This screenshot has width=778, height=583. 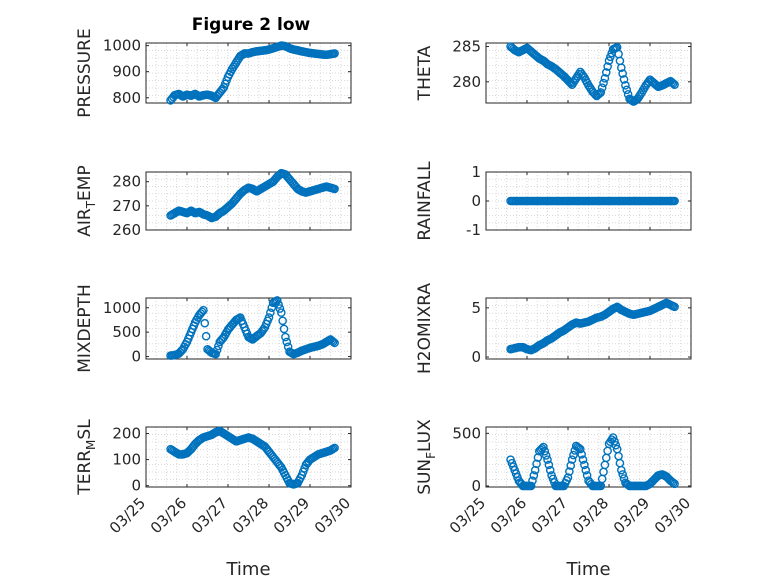 I want to click on y-axis-label: MIXDEPTH, so click(x=85, y=328).